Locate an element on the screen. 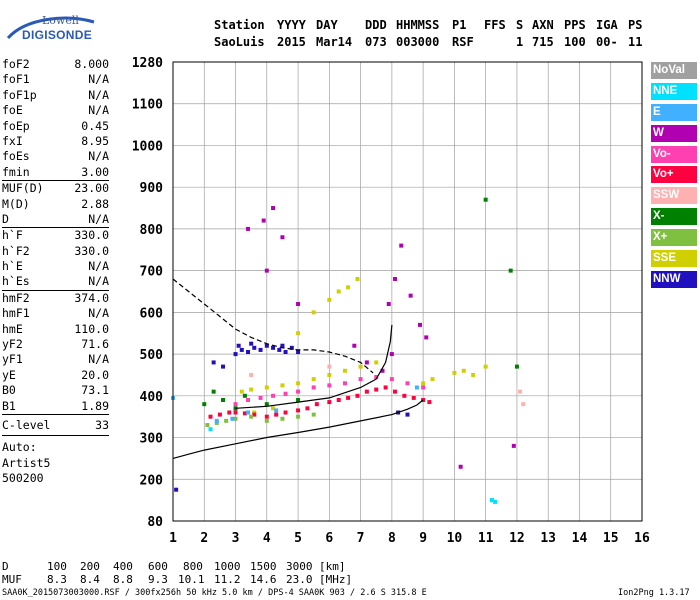 The height and width of the screenshot is (600, 700). x-tick-label: 3 is located at coordinates (236, 538).